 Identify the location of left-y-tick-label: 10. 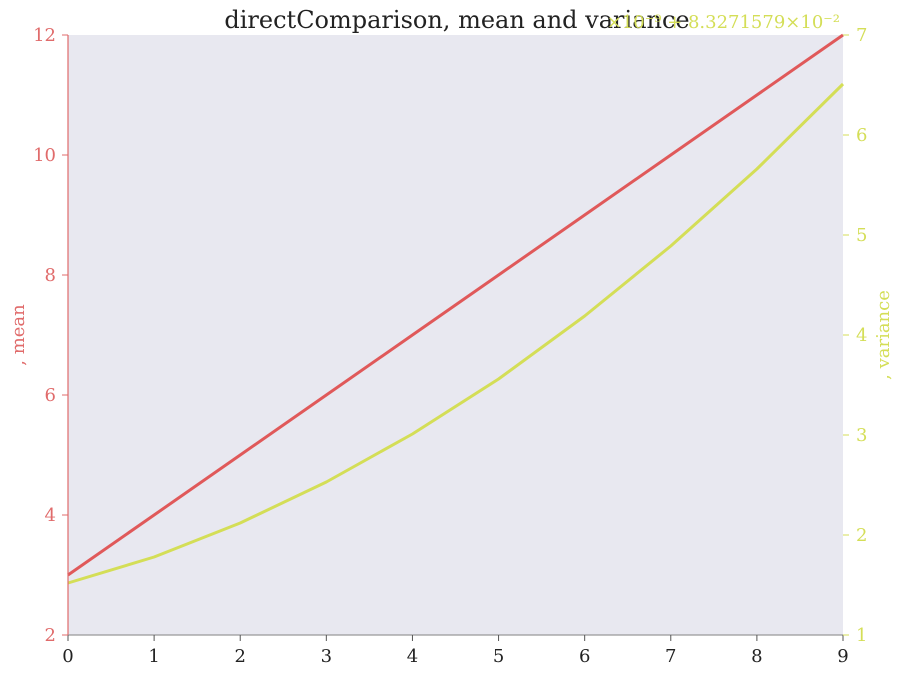
(44, 155).